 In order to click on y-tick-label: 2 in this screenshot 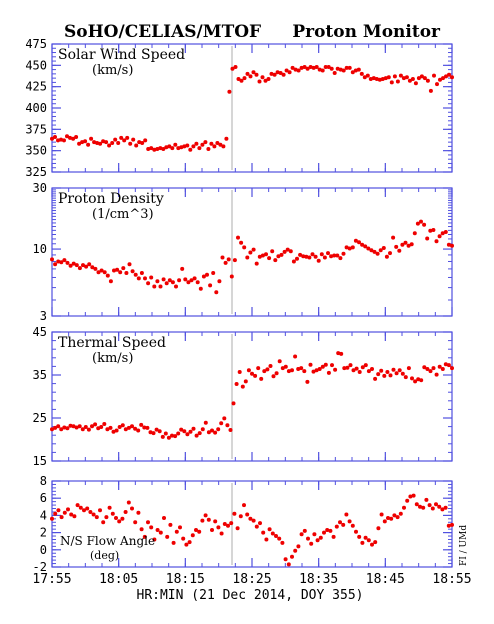, I will do `click(43, 533)`.